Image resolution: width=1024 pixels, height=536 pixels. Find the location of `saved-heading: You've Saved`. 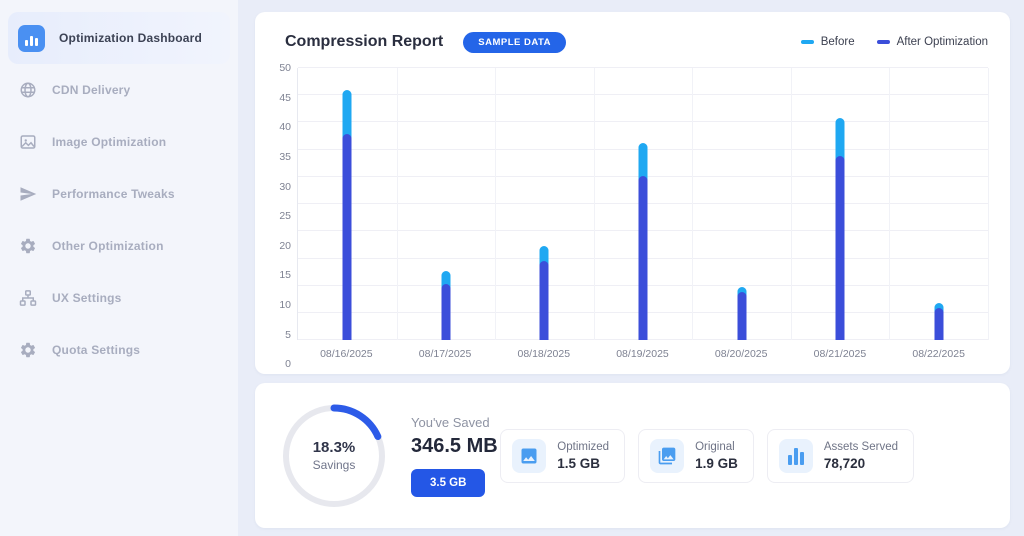

saved-heading: You've Saved is located at coordinates (450, 422).